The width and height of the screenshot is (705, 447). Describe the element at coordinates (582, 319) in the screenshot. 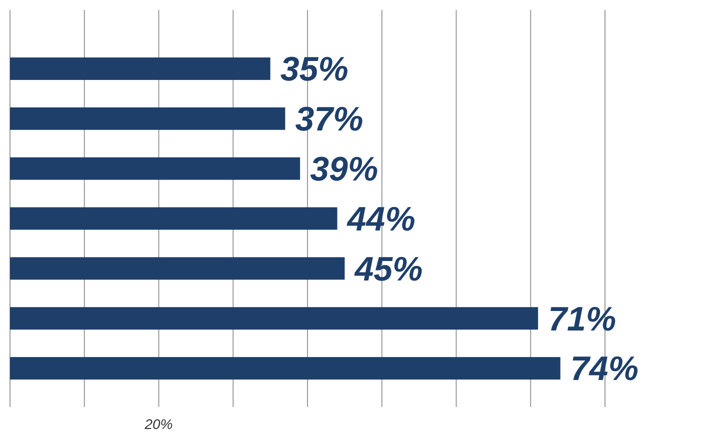

I see `data-label: 71%` at that location.